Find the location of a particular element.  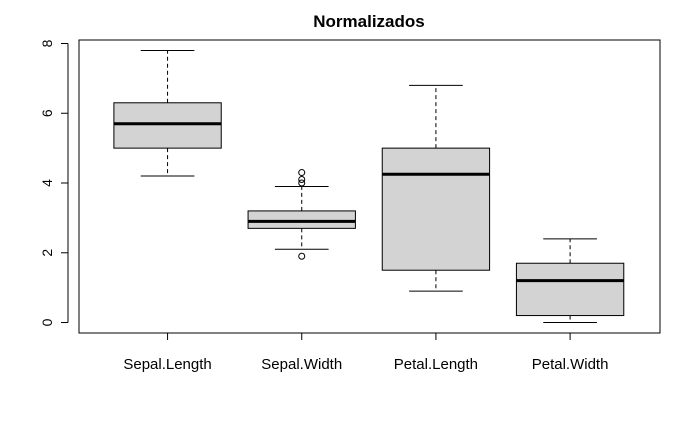

x-category-label-0: Sepal.Length is located at coordinates (167, 364).